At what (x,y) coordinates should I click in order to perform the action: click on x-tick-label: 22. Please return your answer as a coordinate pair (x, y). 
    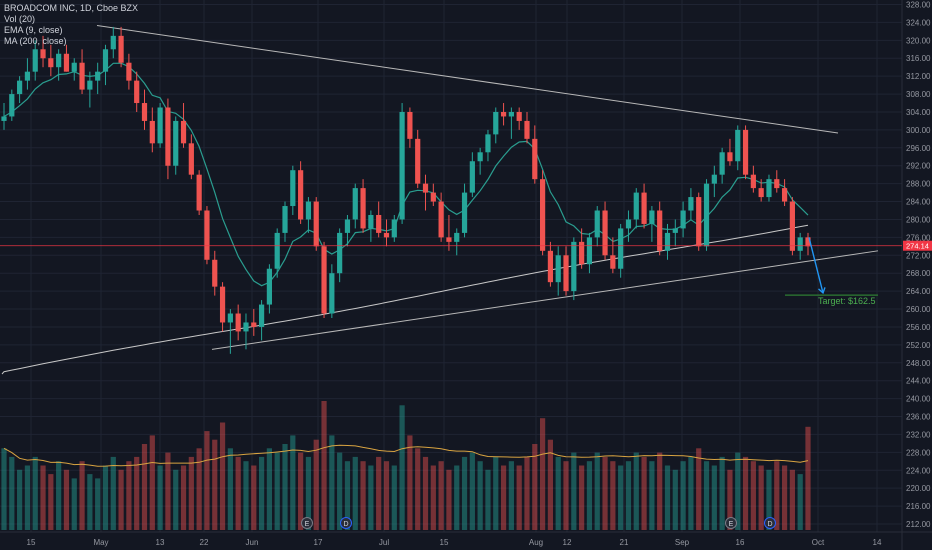
    Looking at the image, I should click on (204, 542).